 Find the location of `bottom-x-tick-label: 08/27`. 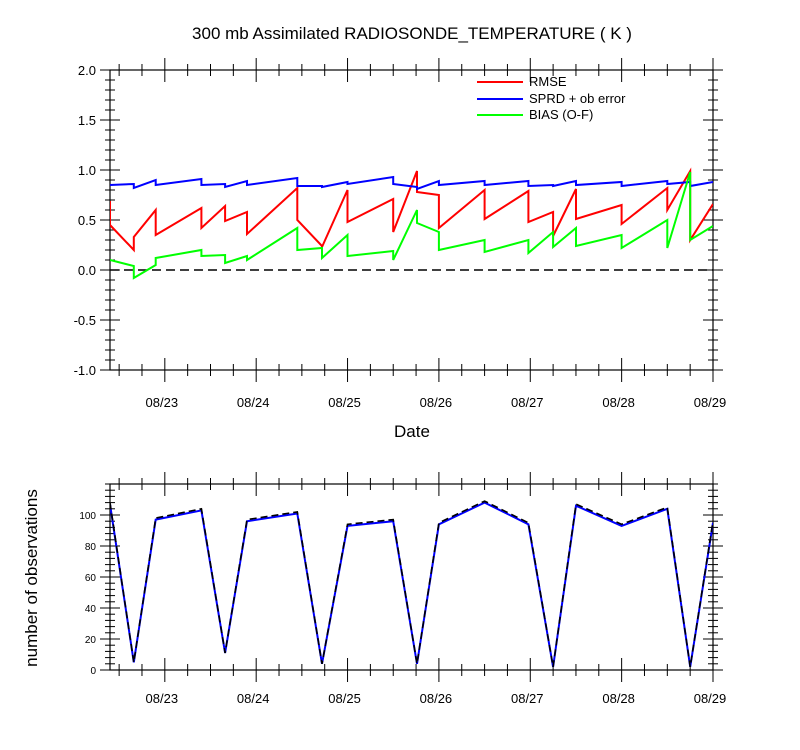

bottom-x-tick-label: 08/27 is located at coordinates (527, 698).